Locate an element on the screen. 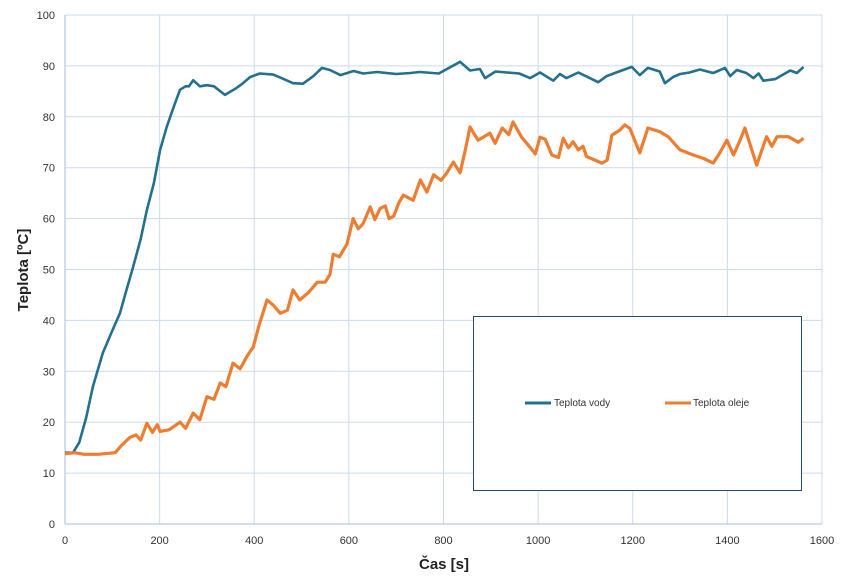 Image resolution: width=845 pixels, height=588 pixels. x-tick-label: 0 is located at coordinates (65, 541).